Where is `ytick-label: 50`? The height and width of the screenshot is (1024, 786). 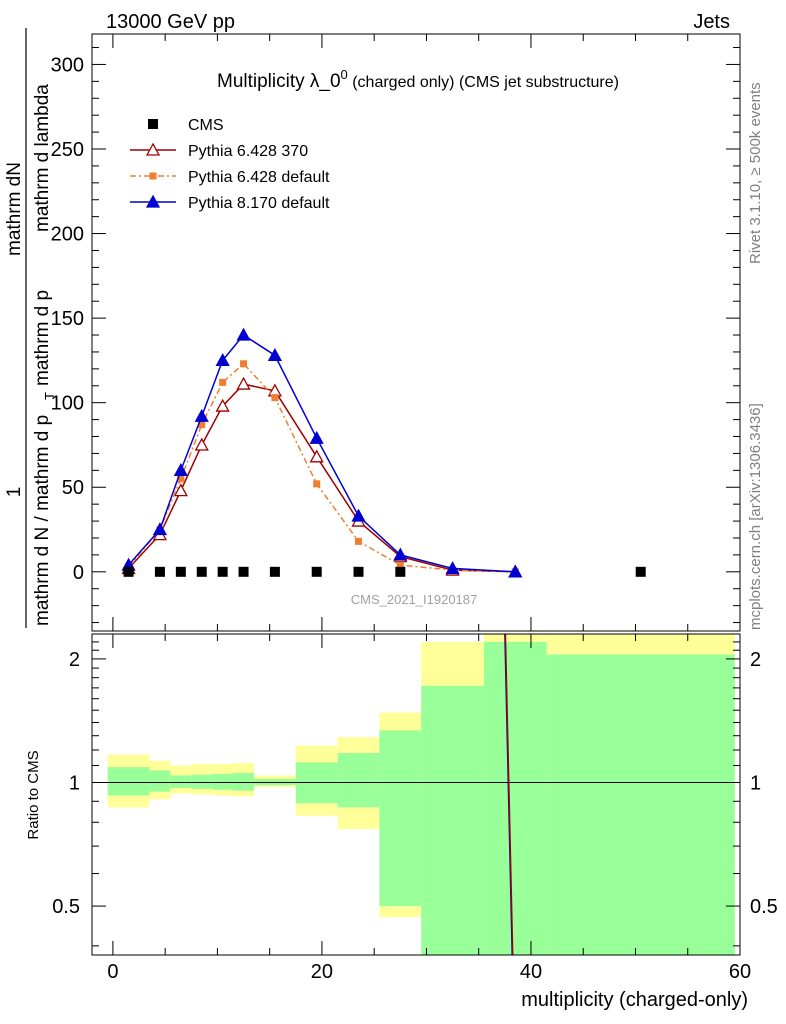 ytick-label: 50 is located at coordinates (73, 488).